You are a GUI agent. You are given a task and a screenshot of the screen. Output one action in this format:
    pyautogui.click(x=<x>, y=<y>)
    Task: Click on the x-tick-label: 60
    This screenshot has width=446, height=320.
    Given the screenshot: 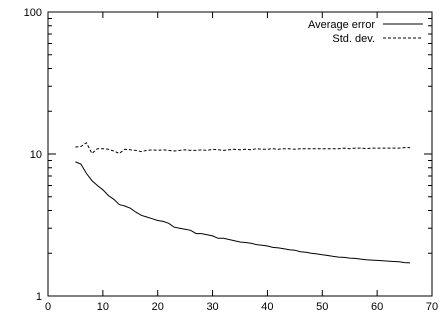 What is the action you would take?
    pyautogui.click(x=377, y=307)
    